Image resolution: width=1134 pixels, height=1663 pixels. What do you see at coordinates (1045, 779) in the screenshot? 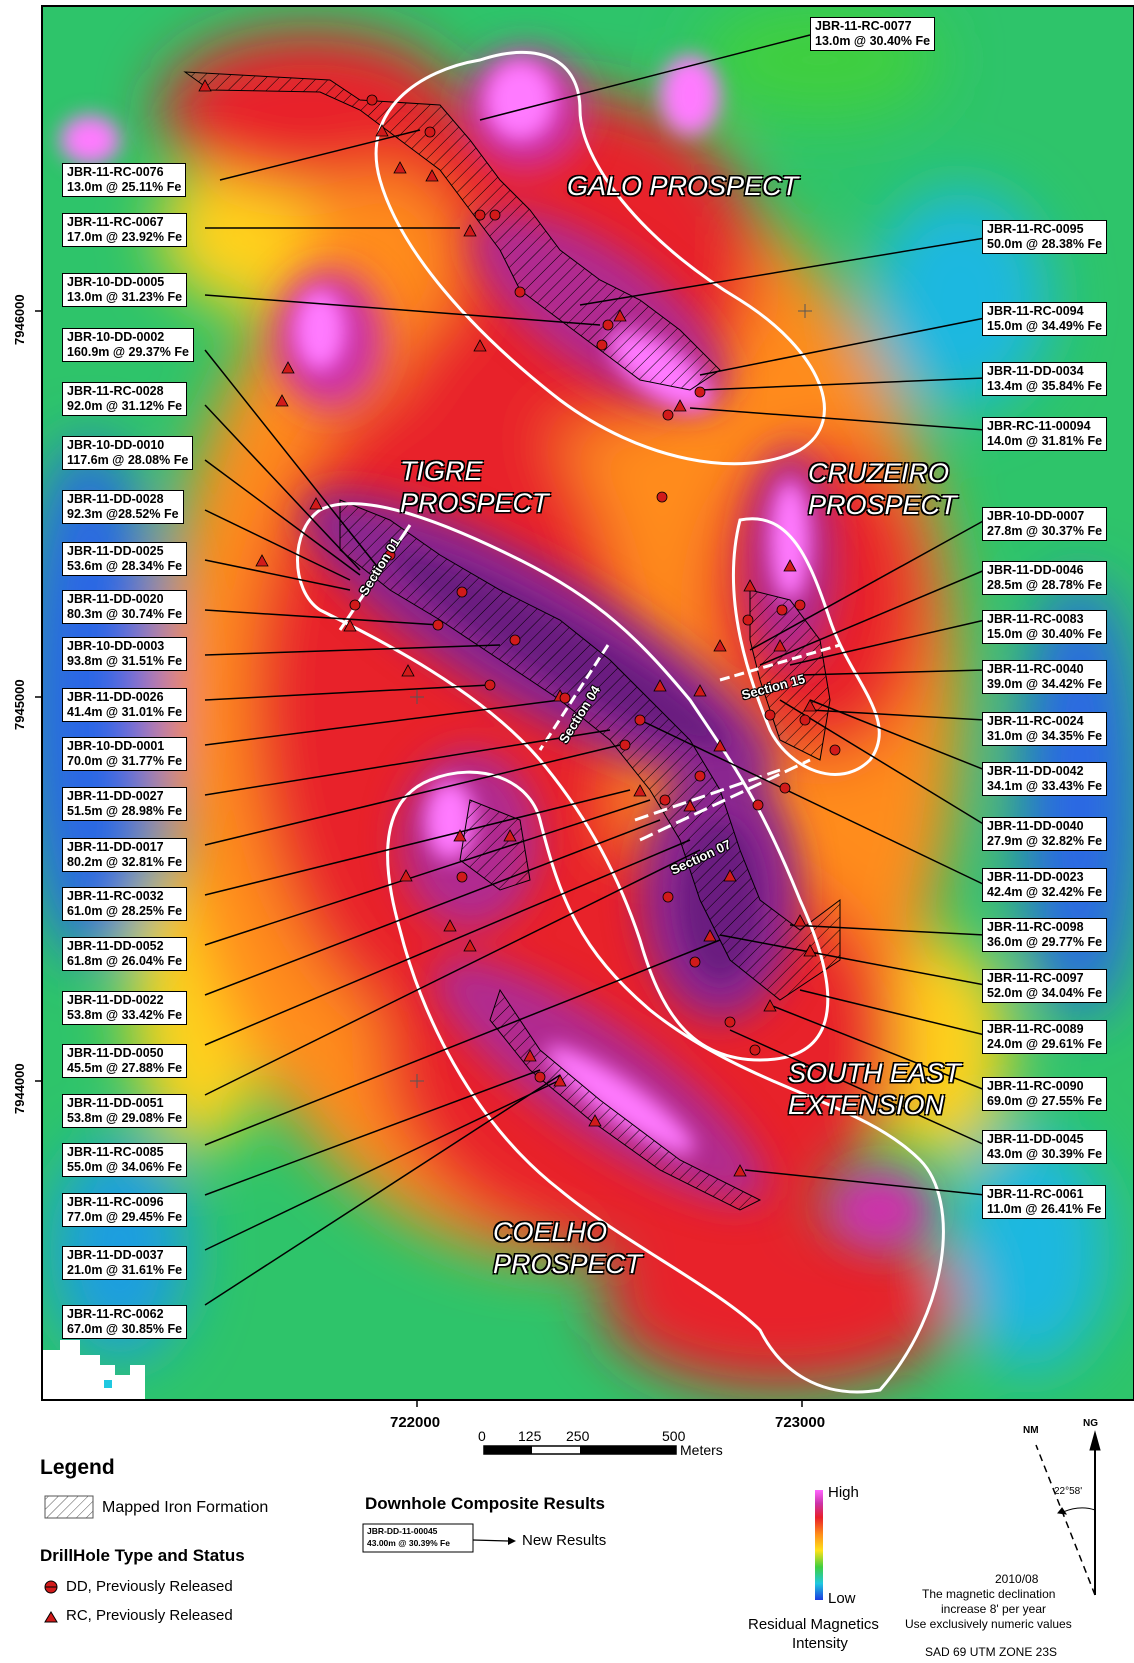
I see `result-label-JBR-11-DD-0042: JBR-11-DD-0042 34.1m @ 33.43% Fe` at bounding box center [1045, 779].